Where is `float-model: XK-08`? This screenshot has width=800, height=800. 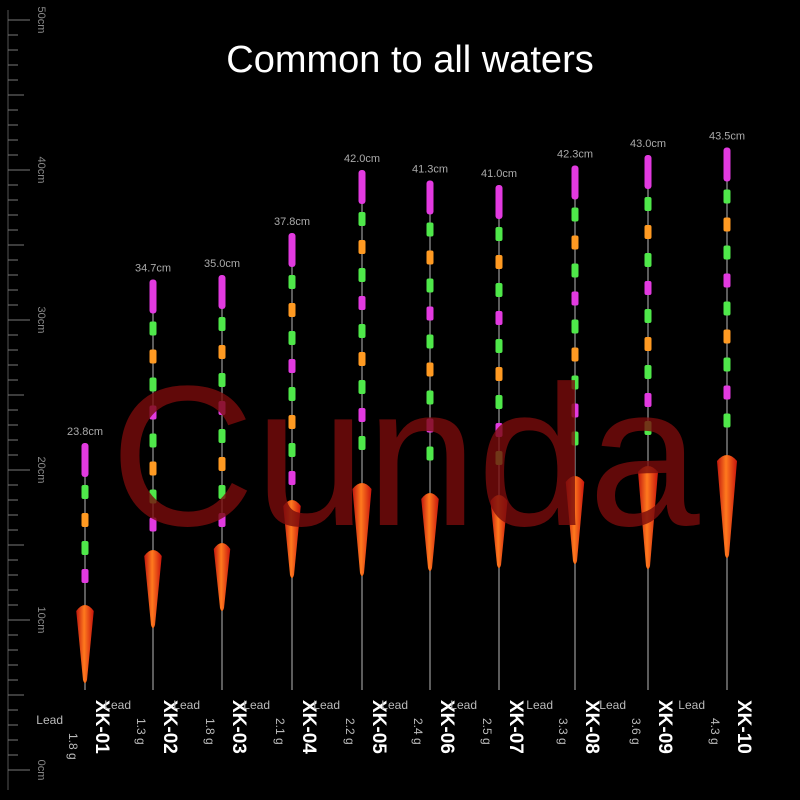 float-model: XK-08 is located at coordinates (591, 727).